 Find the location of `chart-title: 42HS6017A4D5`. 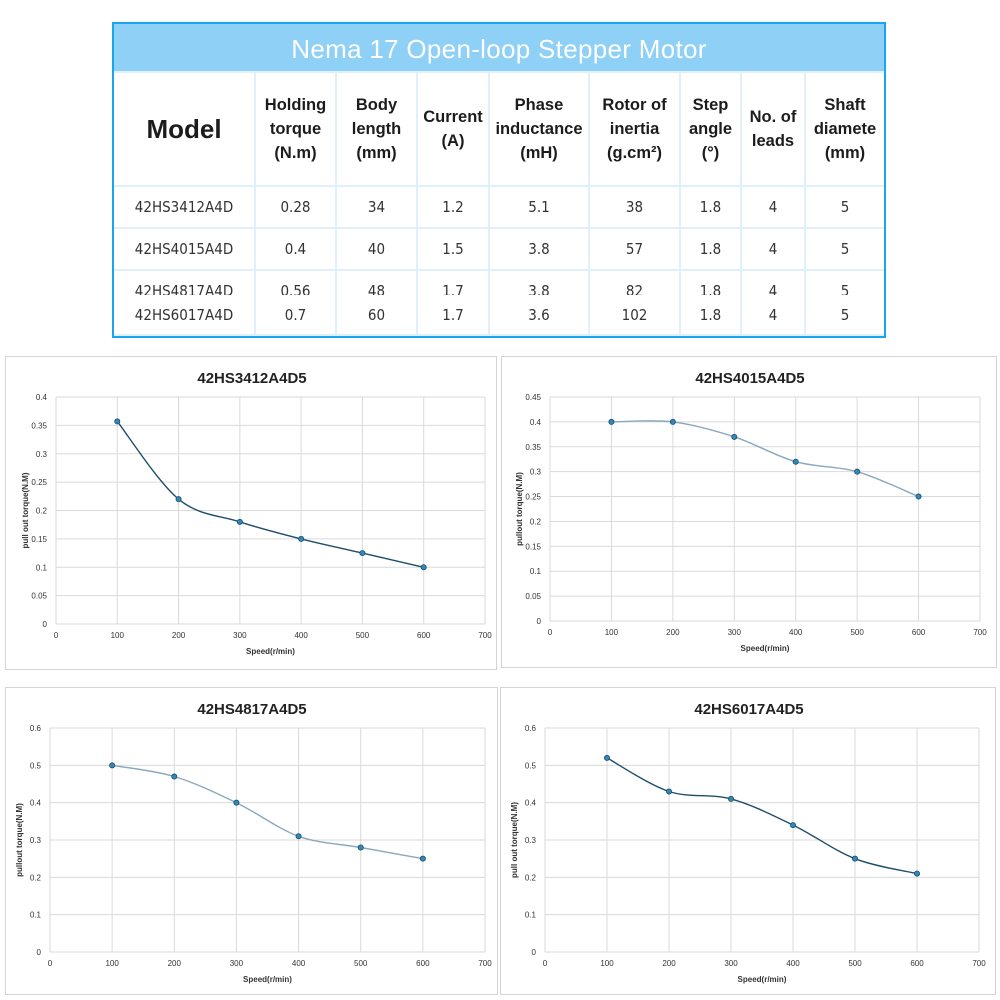

chart-title: 42HS6017A4D5 is located at coordinates (748, 709).